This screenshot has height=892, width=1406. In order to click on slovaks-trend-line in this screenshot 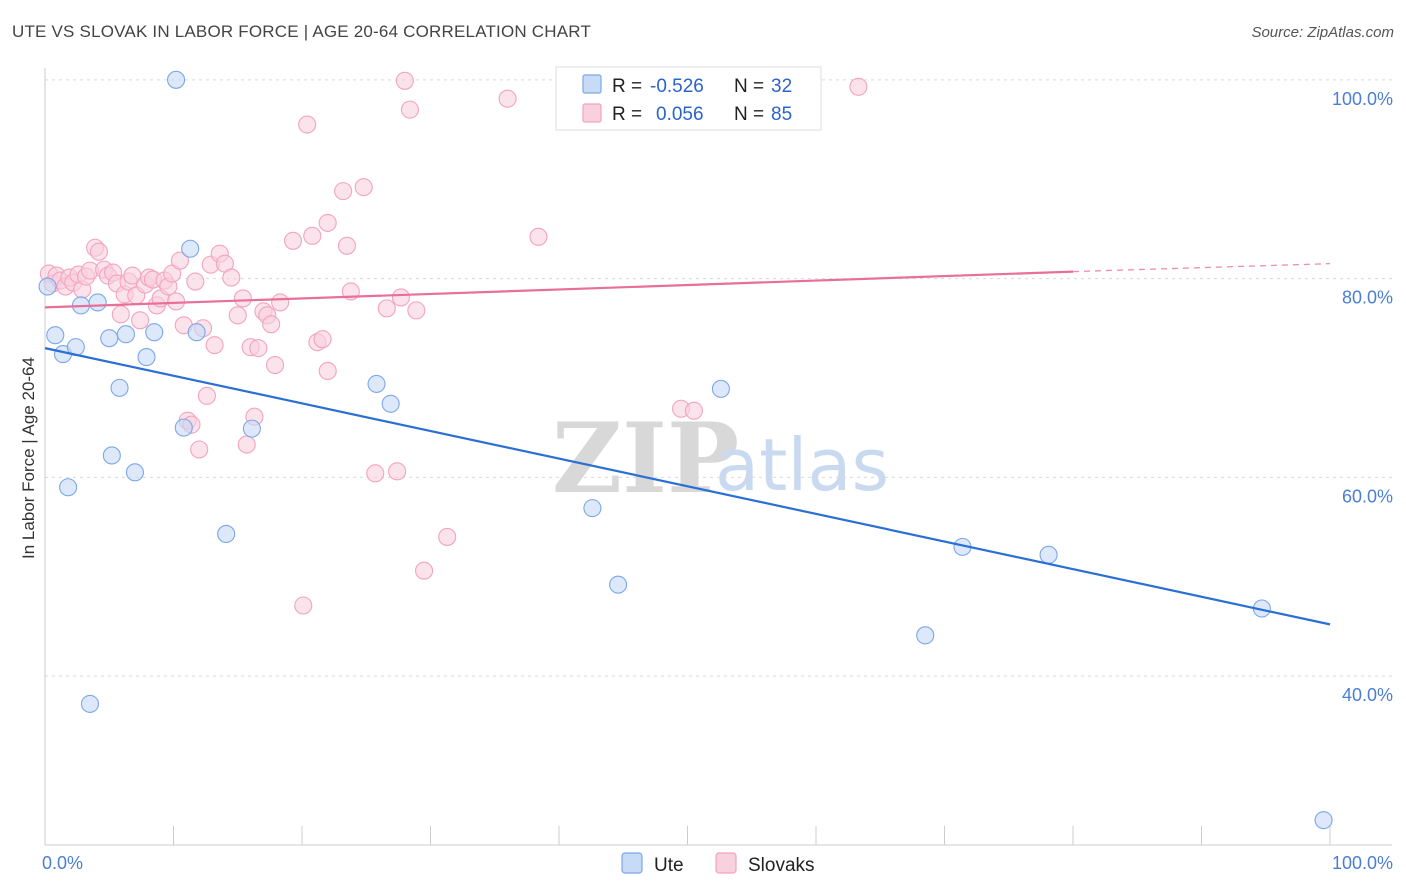, I will do `click(559, 289)`.